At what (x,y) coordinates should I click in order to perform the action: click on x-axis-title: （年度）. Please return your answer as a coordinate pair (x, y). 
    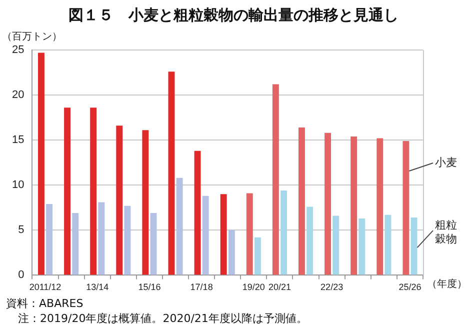
    Looking at the image, I should click on (447, 284).